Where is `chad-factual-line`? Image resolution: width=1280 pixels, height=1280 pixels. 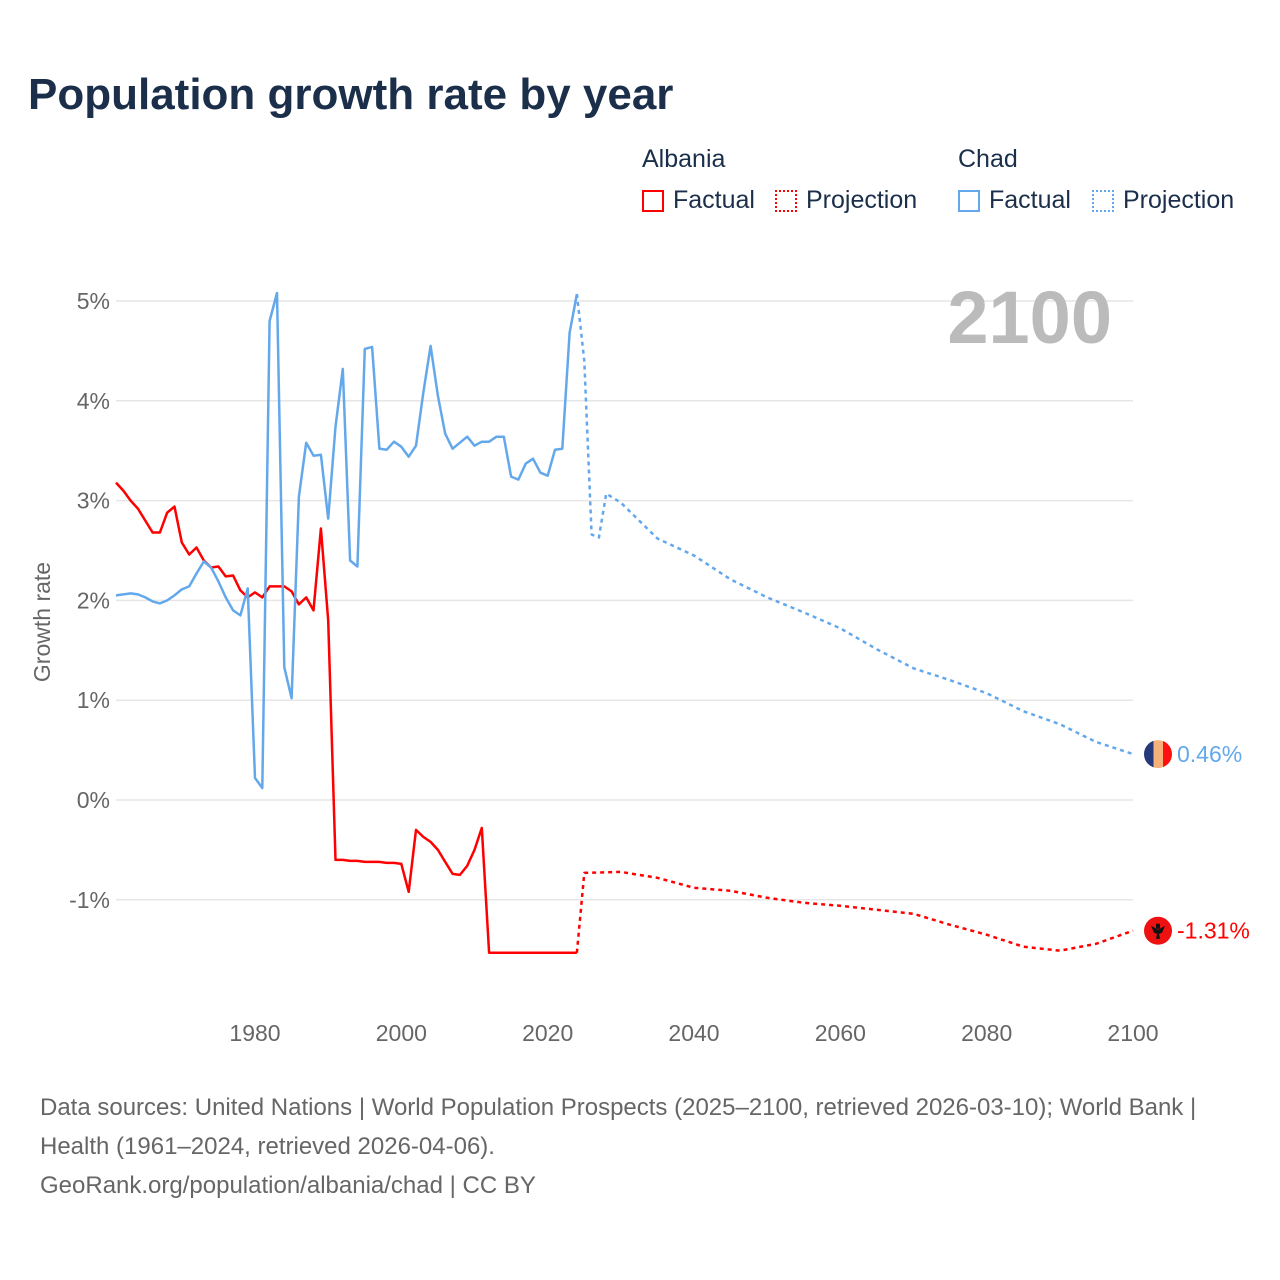
chad-factual-line is located at coordinates (347, 540).